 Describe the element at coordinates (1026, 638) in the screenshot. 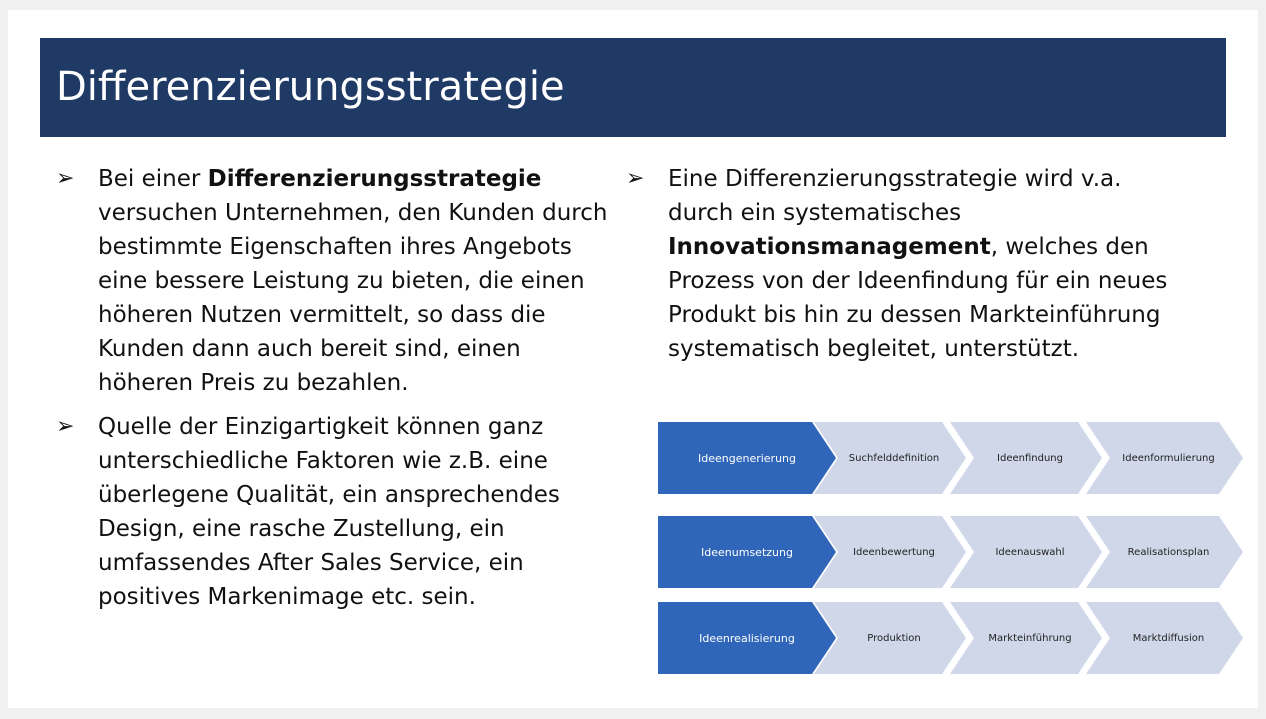

I see `process-step-chevron: Markteinführung` at that location.